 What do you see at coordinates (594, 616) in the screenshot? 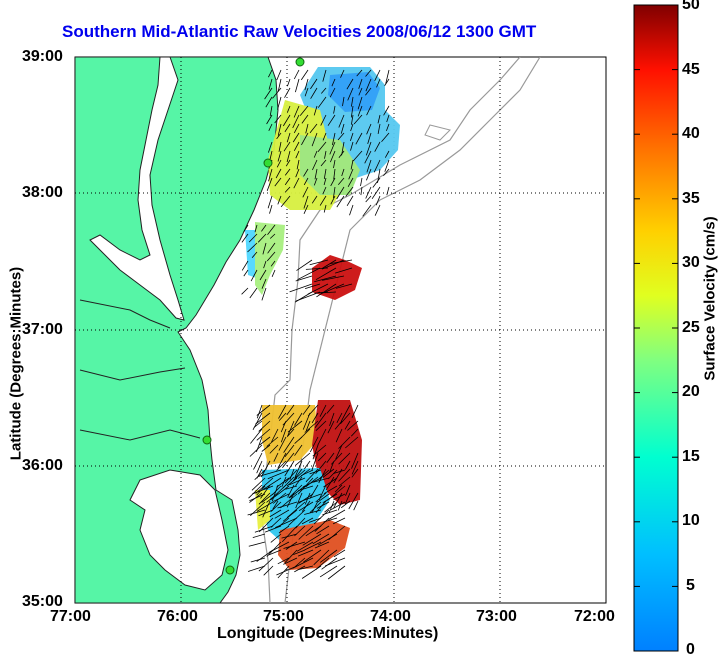
I see `x-tick-label: 72:00` at bounding box center [594, 616].